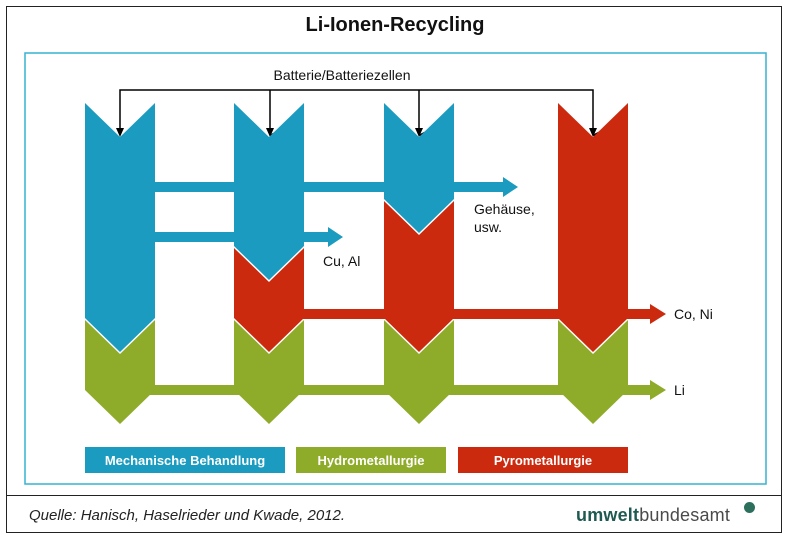 Image resolution: width=790 pixels, height=541 pixels. What do you see at coordinates (120, 372) in the screenshot?
I see `col1-hydro-chevron` at bounding box center [120, 372].